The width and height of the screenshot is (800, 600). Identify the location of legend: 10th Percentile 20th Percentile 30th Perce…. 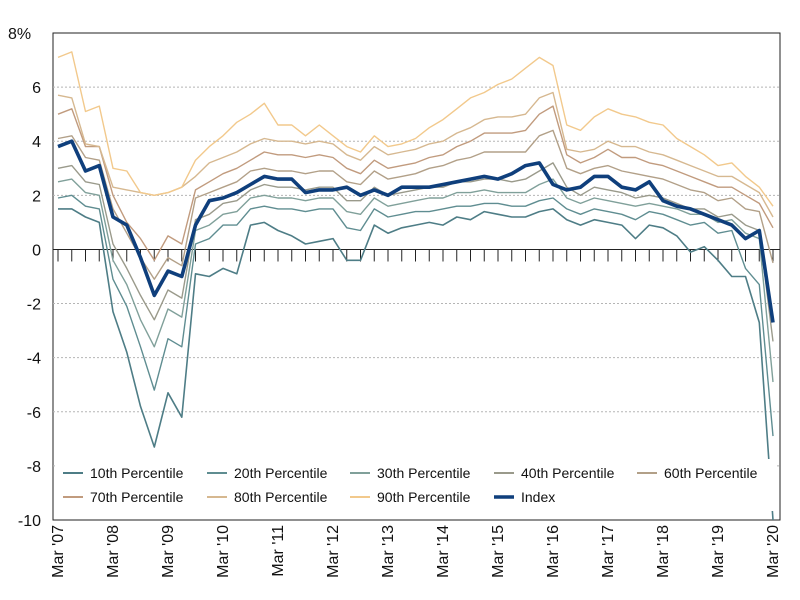
(416, 485).